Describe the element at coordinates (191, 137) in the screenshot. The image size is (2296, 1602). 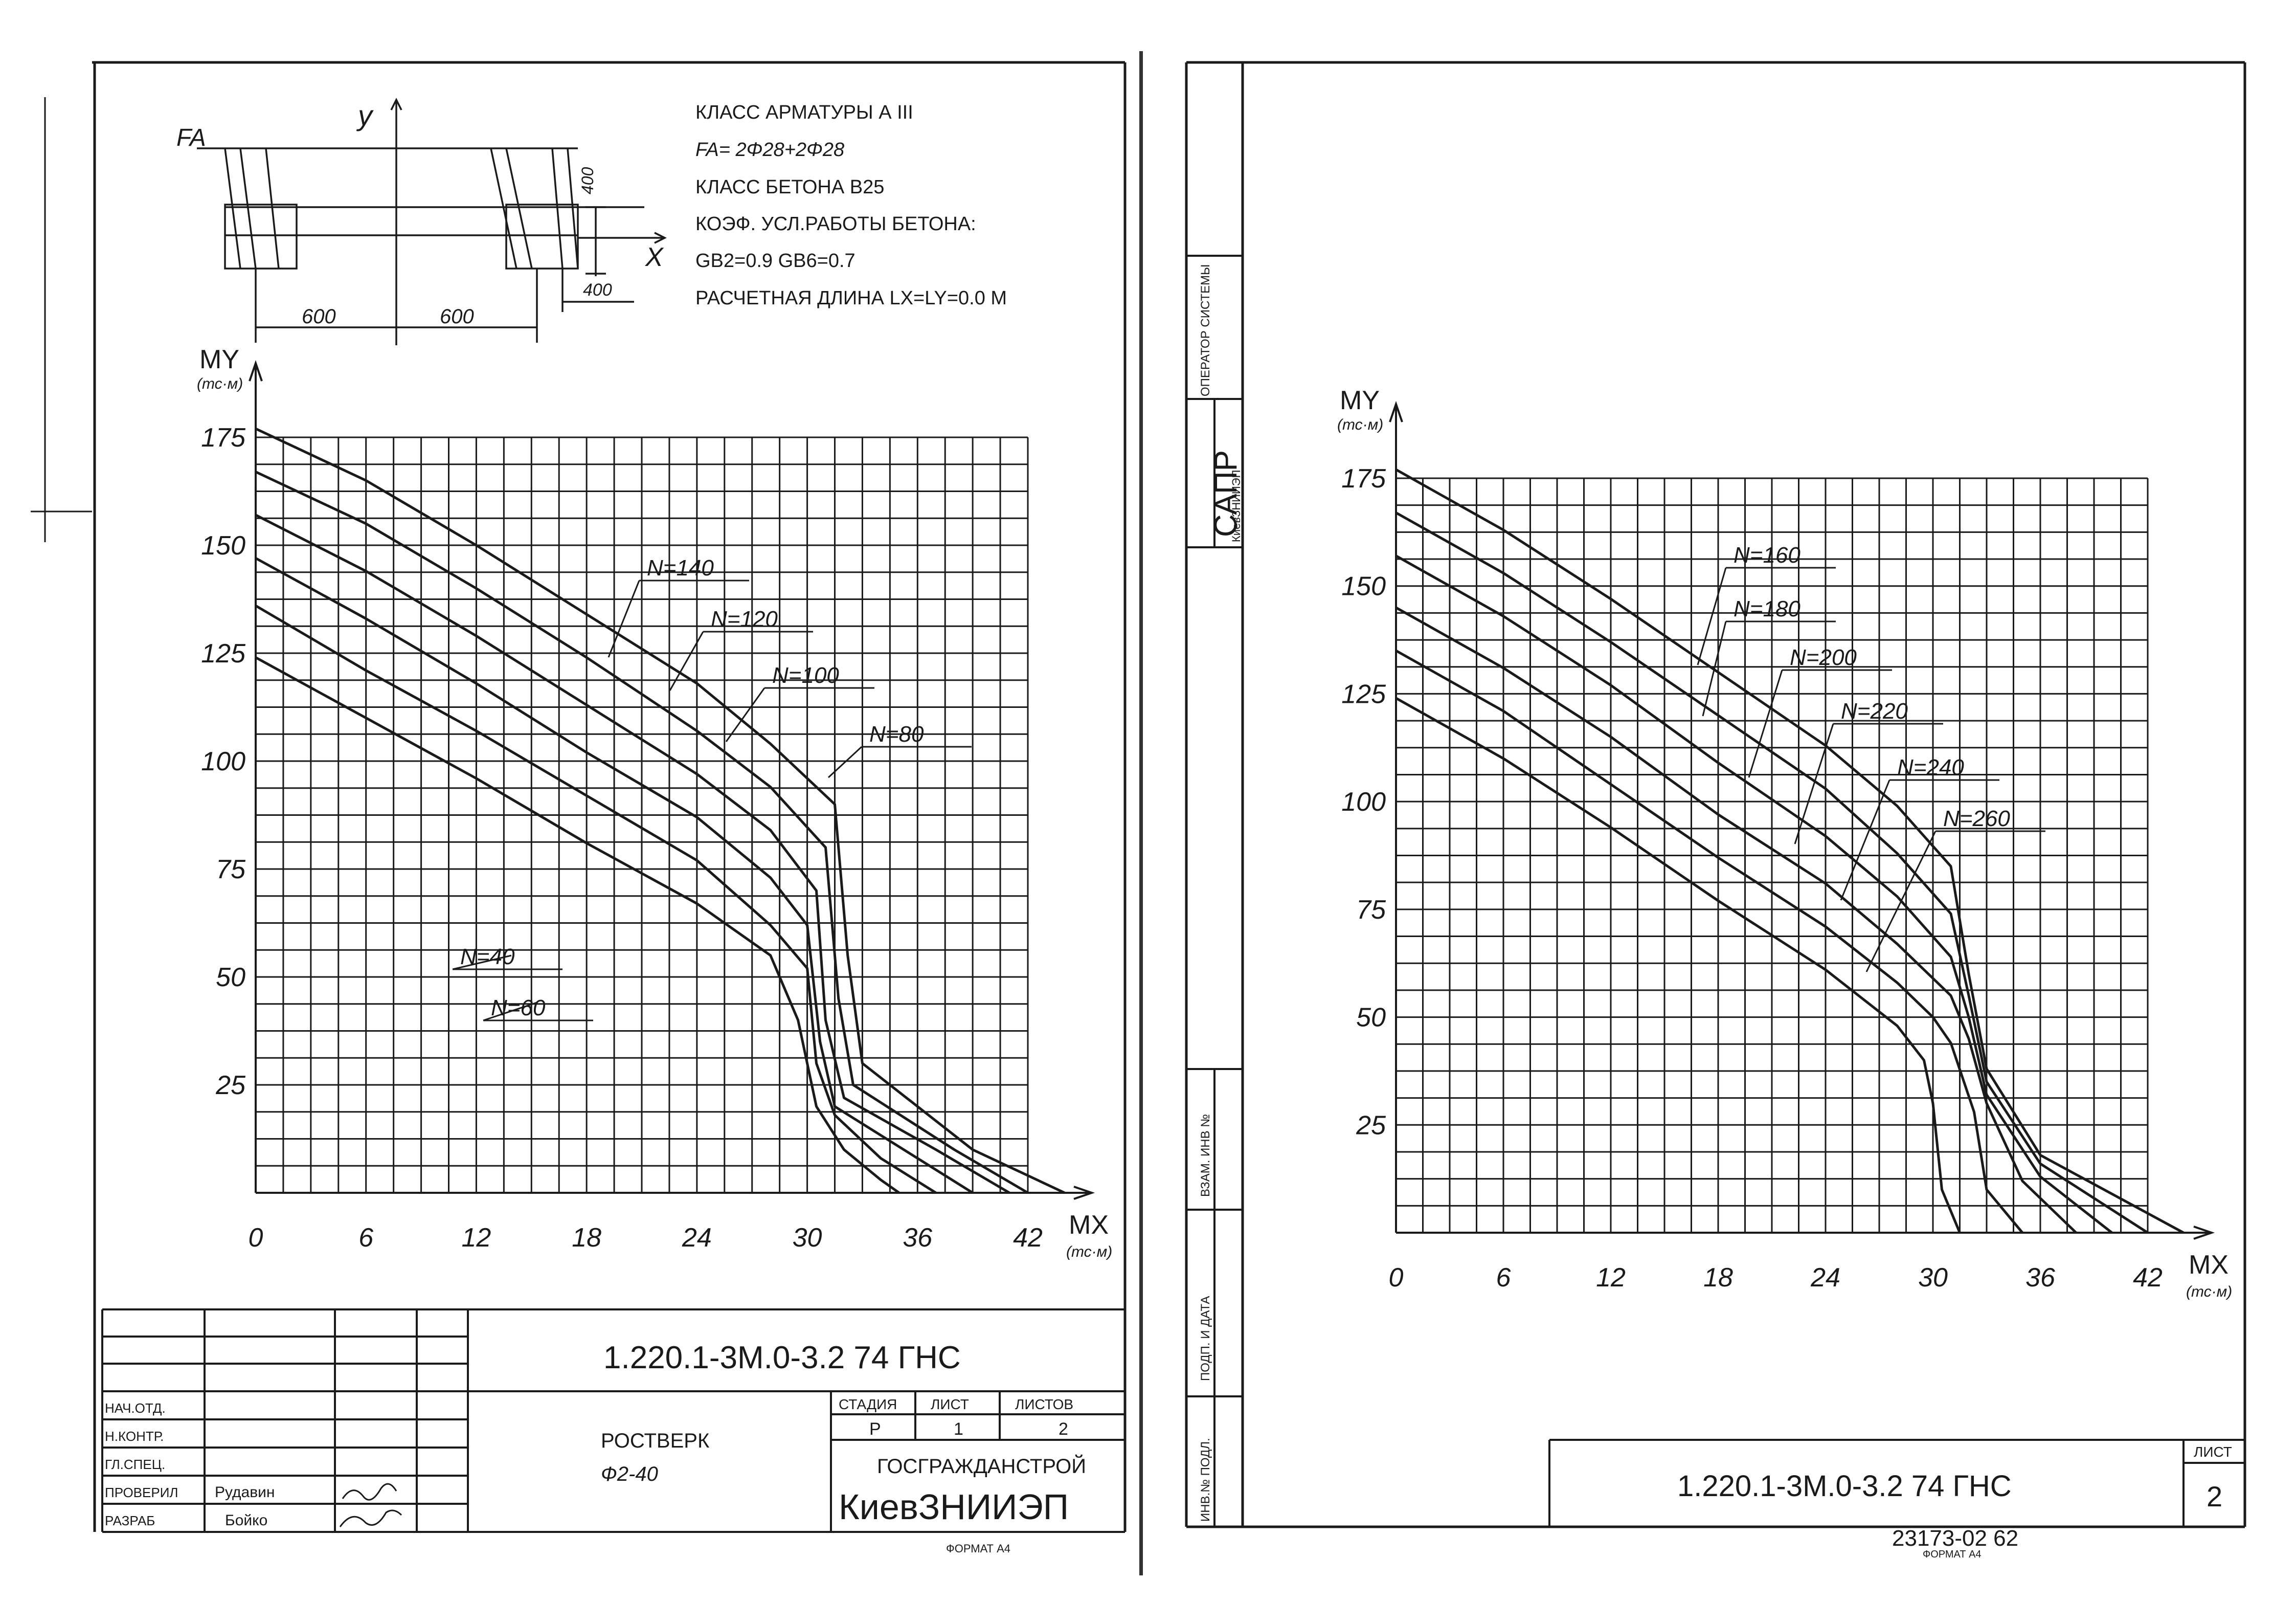
I see `fa-label: FA` at that location.